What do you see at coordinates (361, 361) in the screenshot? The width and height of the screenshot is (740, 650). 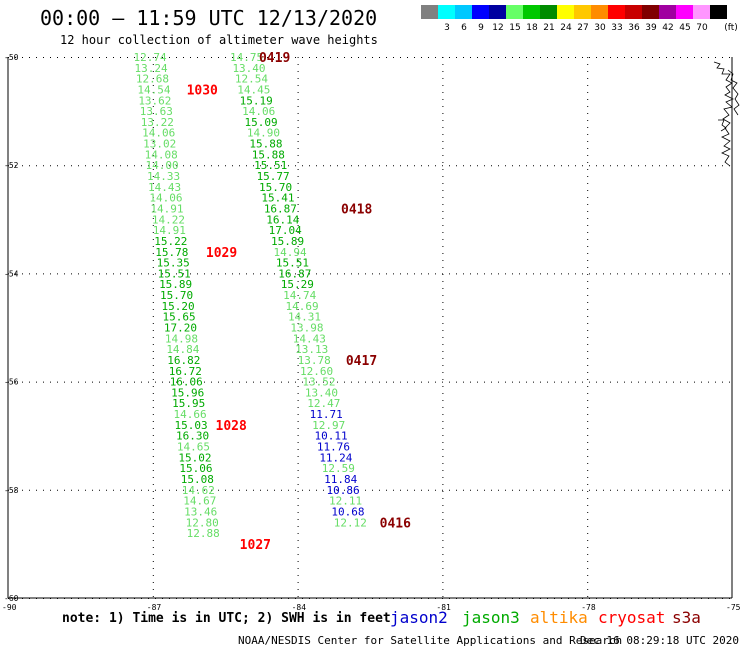 I see `pass-time-label: 0417` at bounding box center [361, 361].